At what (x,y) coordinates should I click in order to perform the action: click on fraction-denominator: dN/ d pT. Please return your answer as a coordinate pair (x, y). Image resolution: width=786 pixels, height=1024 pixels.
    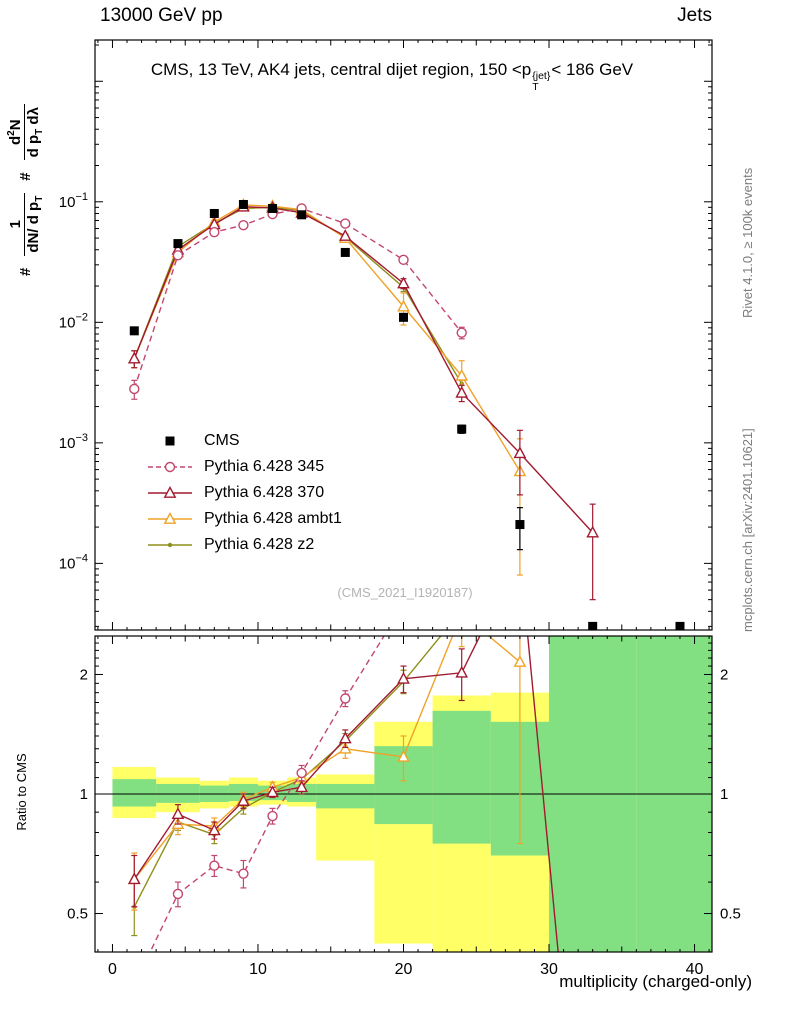
    Looking at the image, I should click on (34, 224).